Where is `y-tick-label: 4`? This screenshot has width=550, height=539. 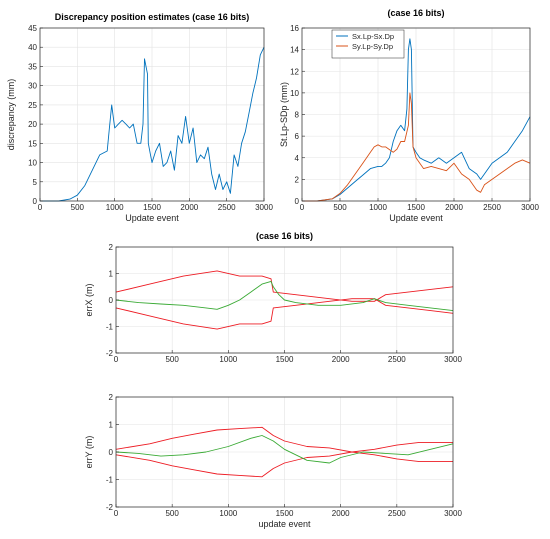
y-tick-label: 4 is located at coordinates (297, 158).